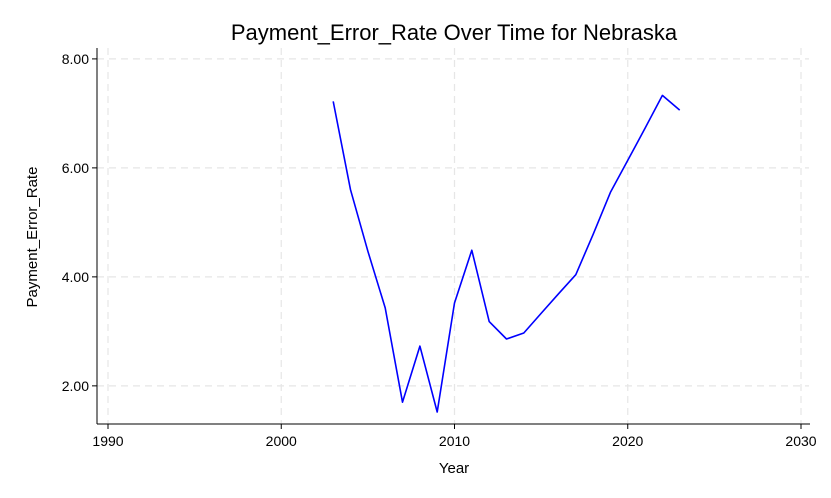  What do you see at coordinates (627, 441) in the screenshot?
I see `x-tick-label: 2020` at bounding box center [627, 441].